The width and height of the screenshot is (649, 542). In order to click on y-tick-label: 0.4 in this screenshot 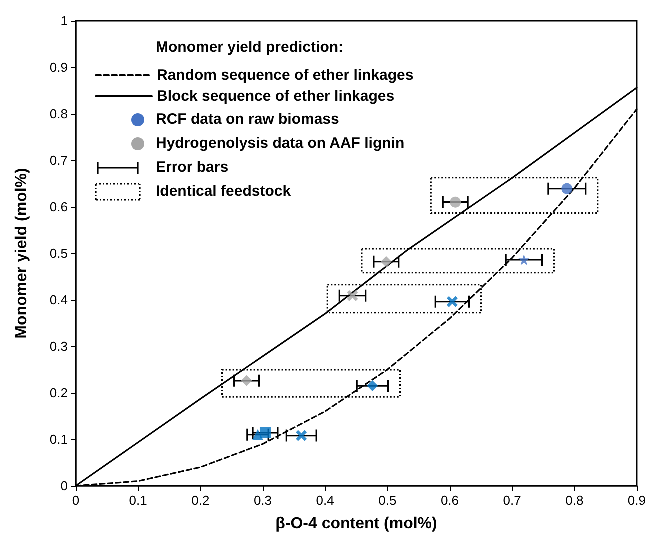, I will do `click(59, 300)`.